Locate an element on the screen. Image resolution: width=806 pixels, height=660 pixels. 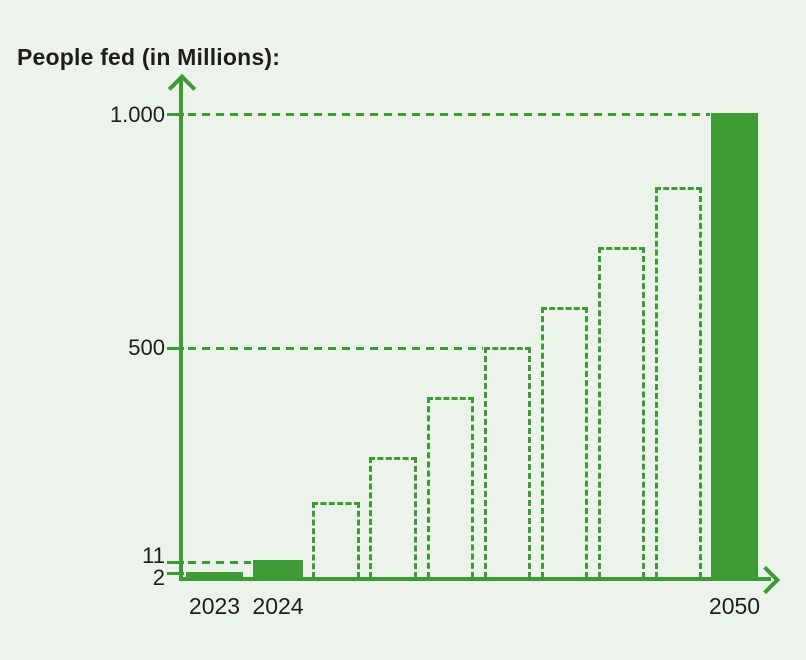
x-axis-label-2024: 2024 is located at coordinates (278, 606).